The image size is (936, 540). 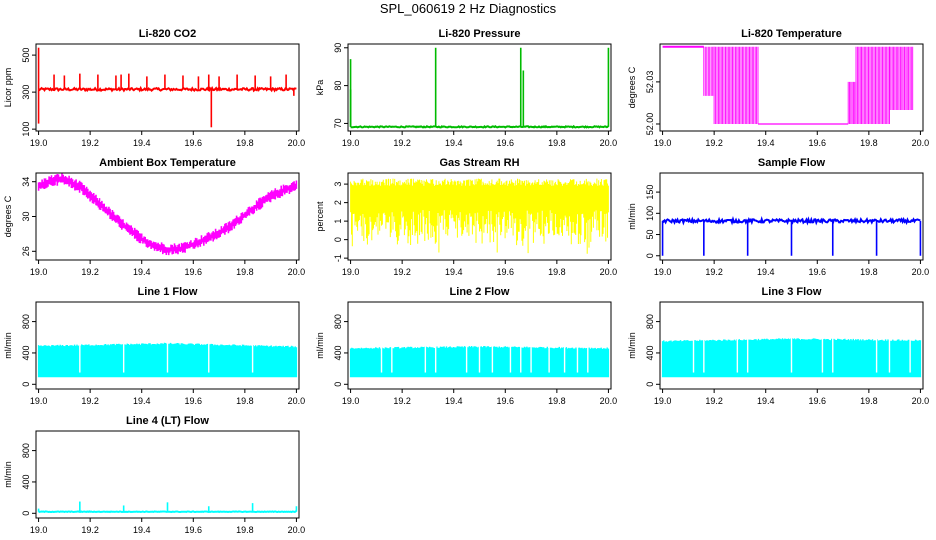 What do you see at coordinates (338, 123) in the screenshot?
I see `y-tick-label: 70` at bounding box center [338, 123].